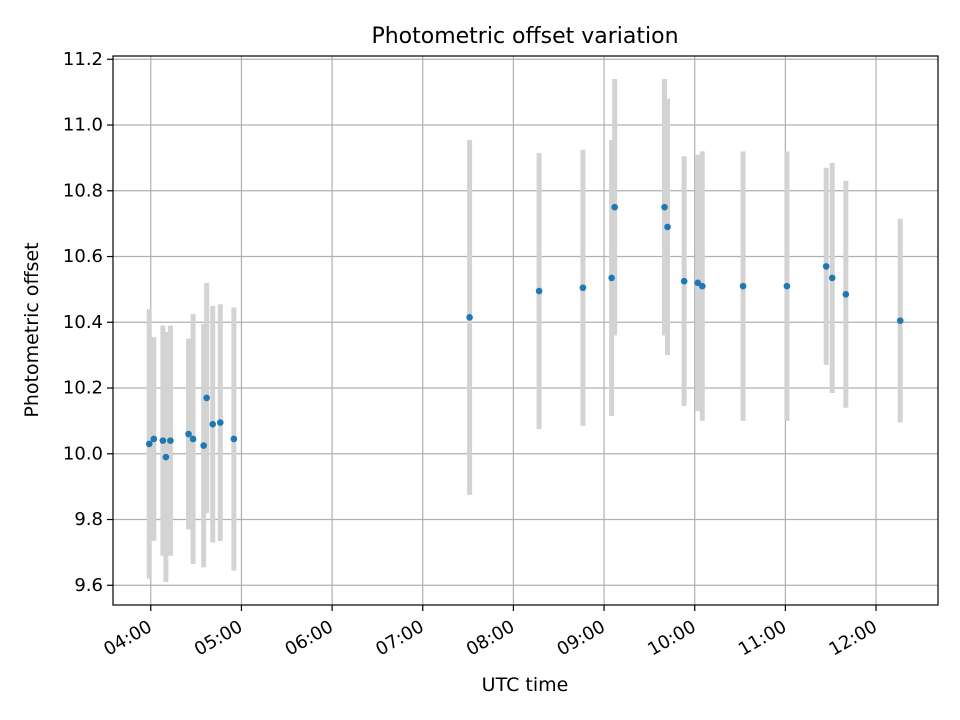 The height and width of the screenshot is (720, 960). What do you see at coordinates (83, 125) in the screenshot?
I see `y-tick-label: 11.0` at bounding box center [83, 125].